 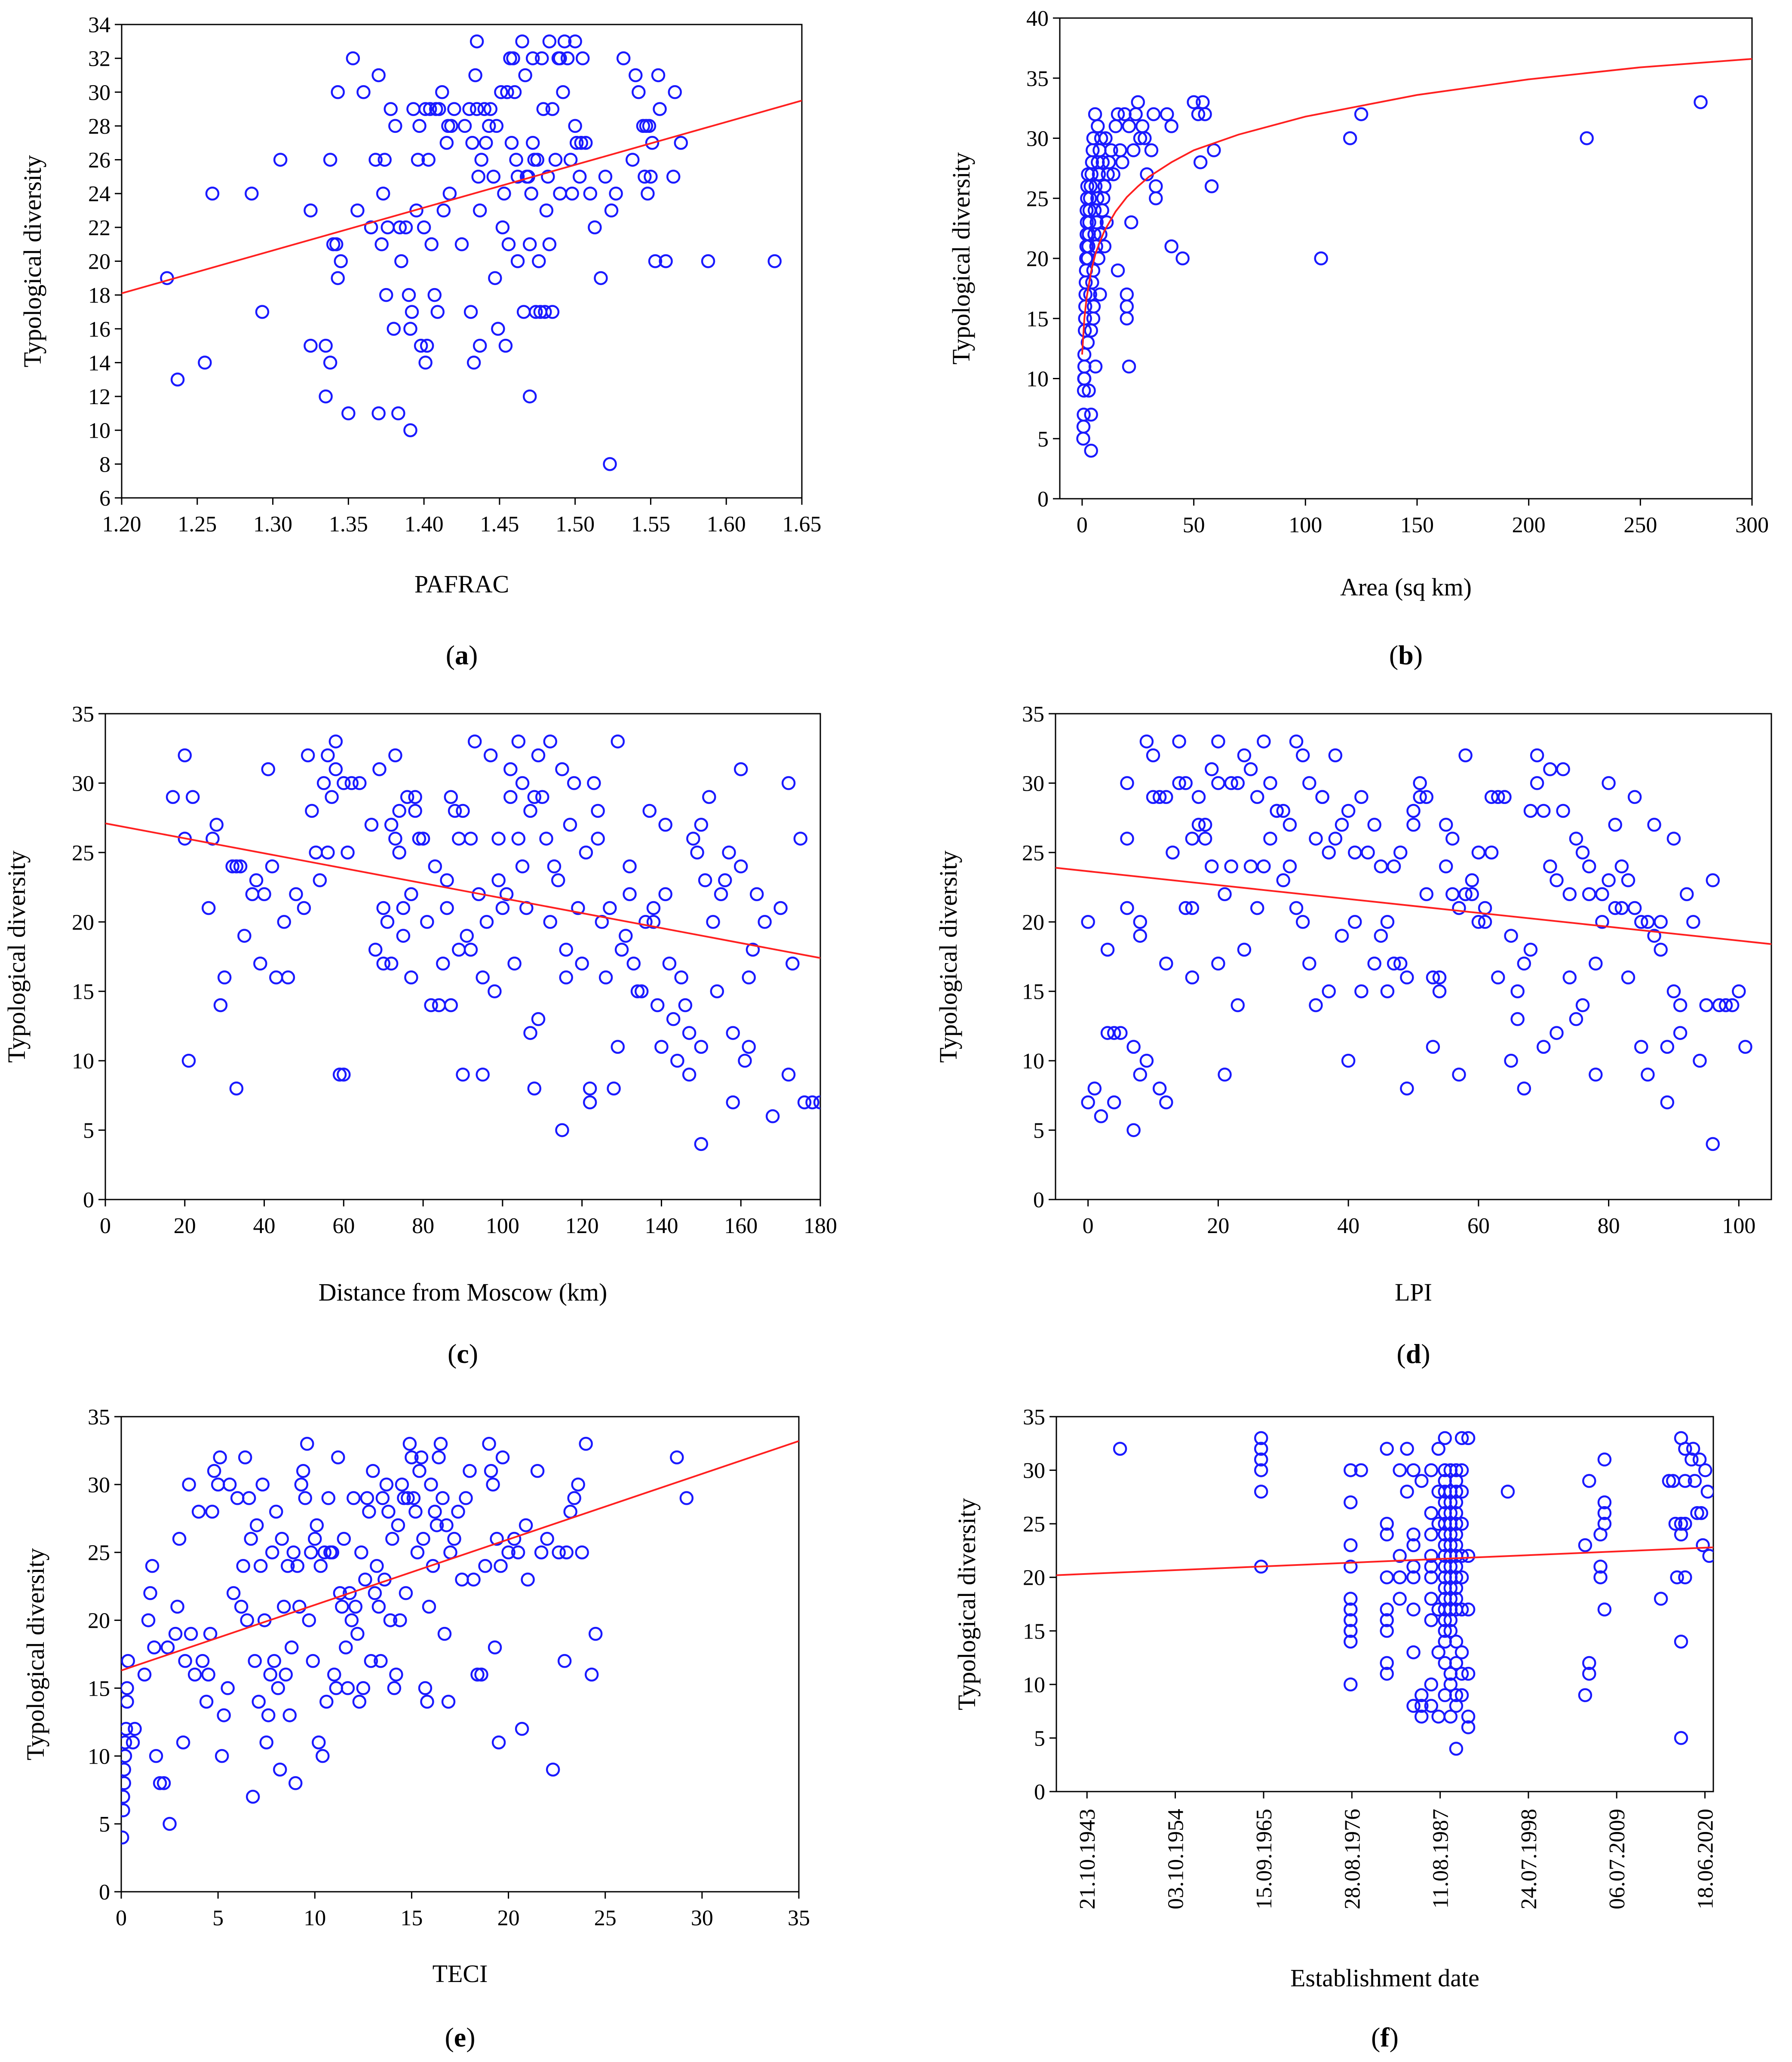 What do you see at coordinates (99, 194) in the screenshot?
I see `y-tick-label-a: 24` at bounding box center [99, 194].